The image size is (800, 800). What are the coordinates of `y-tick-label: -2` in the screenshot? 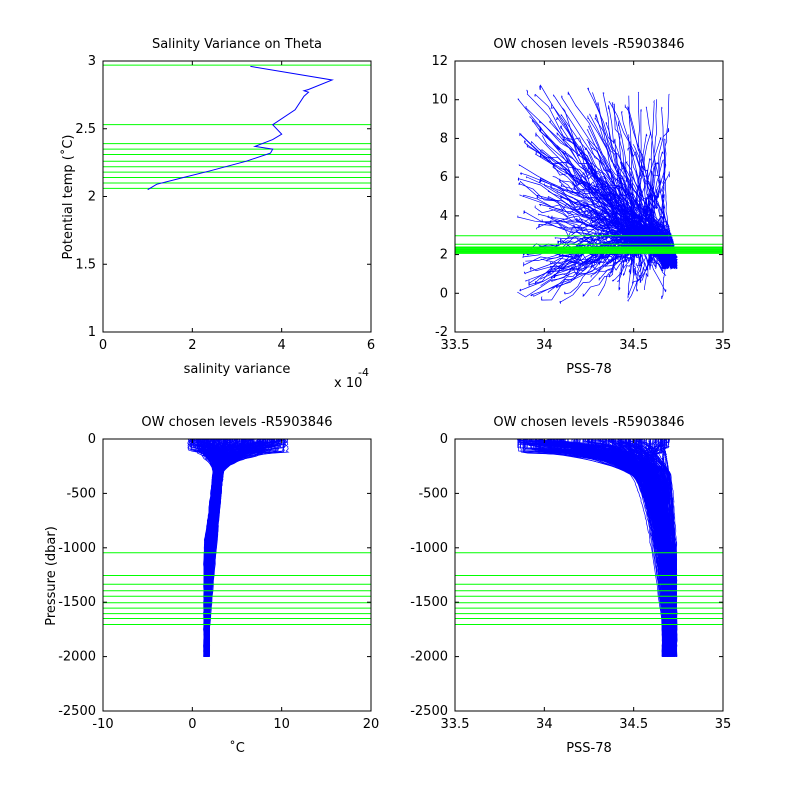 It's located at (441, 332).